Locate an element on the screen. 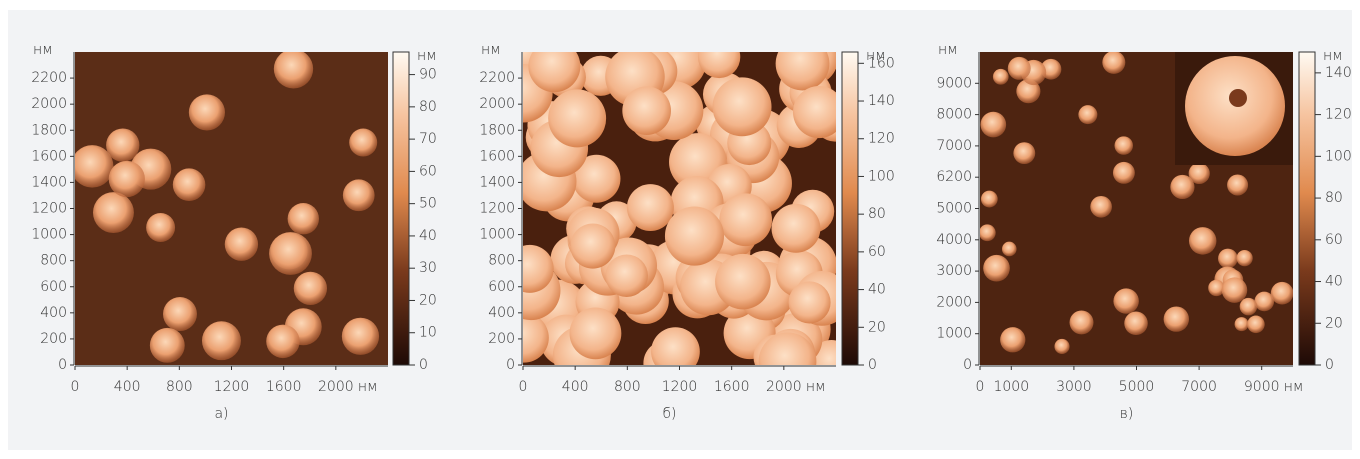  colorbar-tick-label: 120 is located at coordinates (1338, 115).